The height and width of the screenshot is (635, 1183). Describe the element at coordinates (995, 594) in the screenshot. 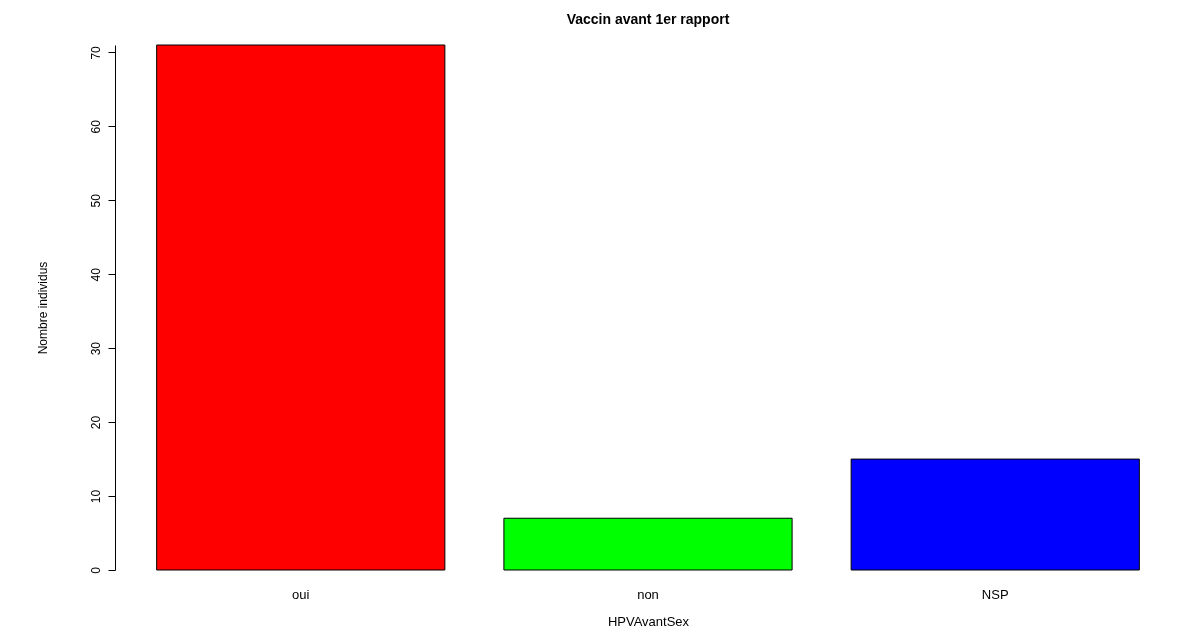

I see `x-tick-label: NSP` at that location.